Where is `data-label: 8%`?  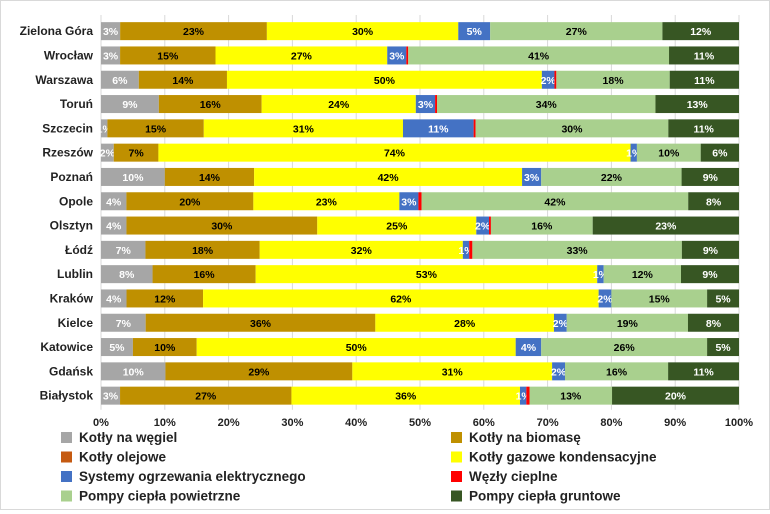
data-label: 8% is located at coordinates (127, 275).